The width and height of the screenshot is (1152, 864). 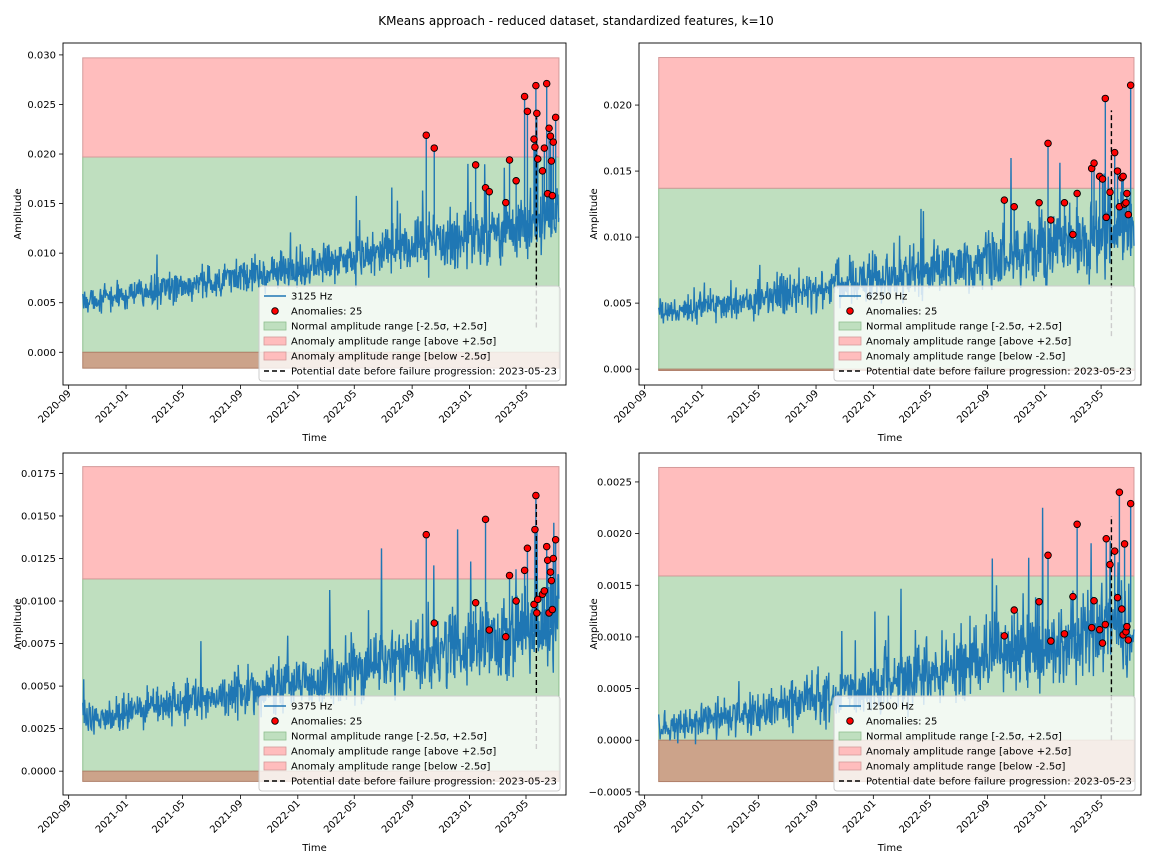 What do you see at coordinates (614, 689) in the screenshot?
I see `y-tick-label: 0.0005` at bounding box center [614, 689].